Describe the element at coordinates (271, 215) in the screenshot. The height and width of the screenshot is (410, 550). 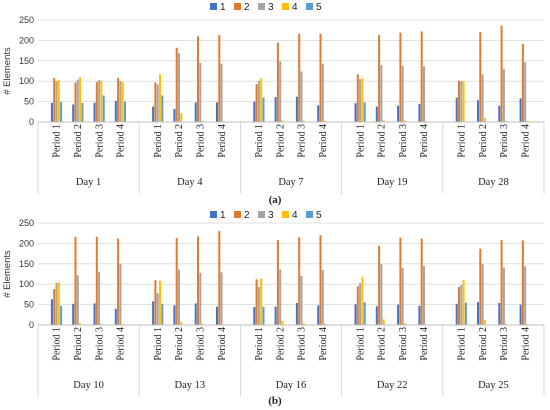
I see `legend-label: 3` at that location.